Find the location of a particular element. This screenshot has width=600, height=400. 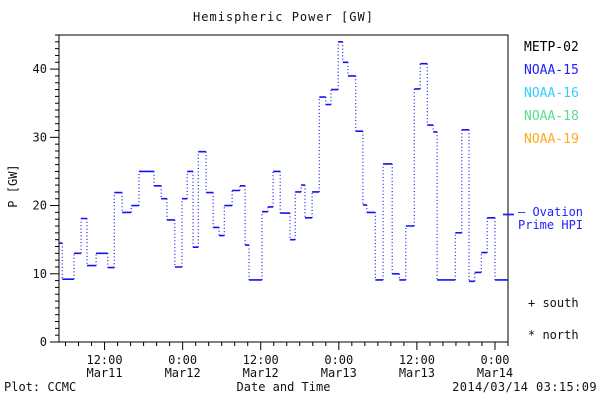

legend-item-metp02: METP-02 is located at coordinates (551, 52).